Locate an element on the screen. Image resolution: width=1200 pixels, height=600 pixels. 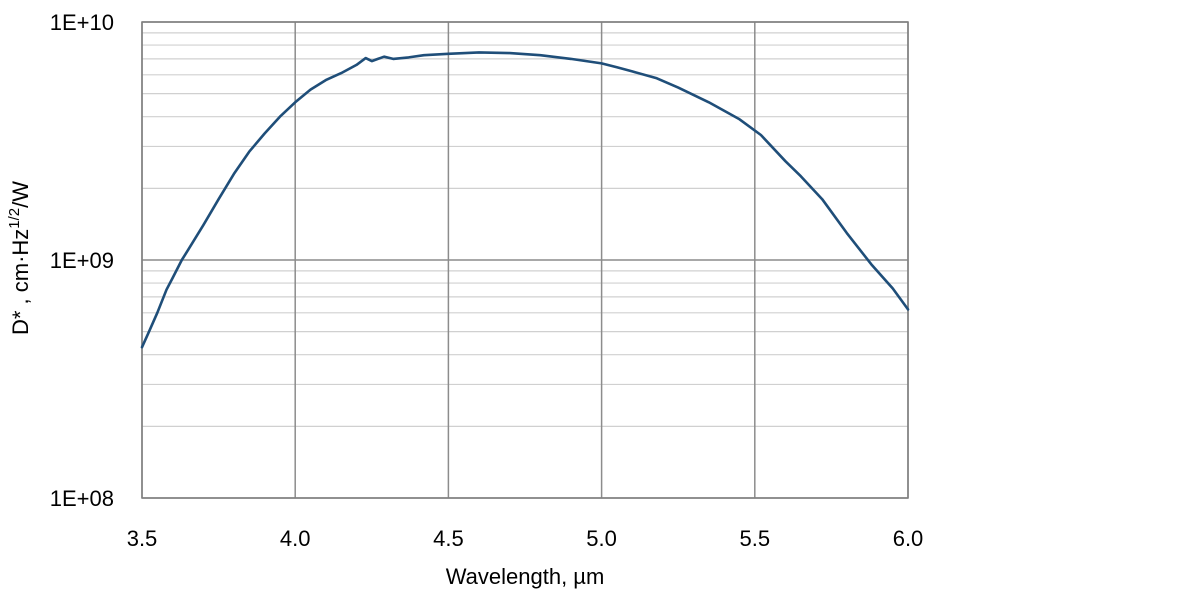
y-tick-label: 1E+08 is located at coordinates (82, 498).